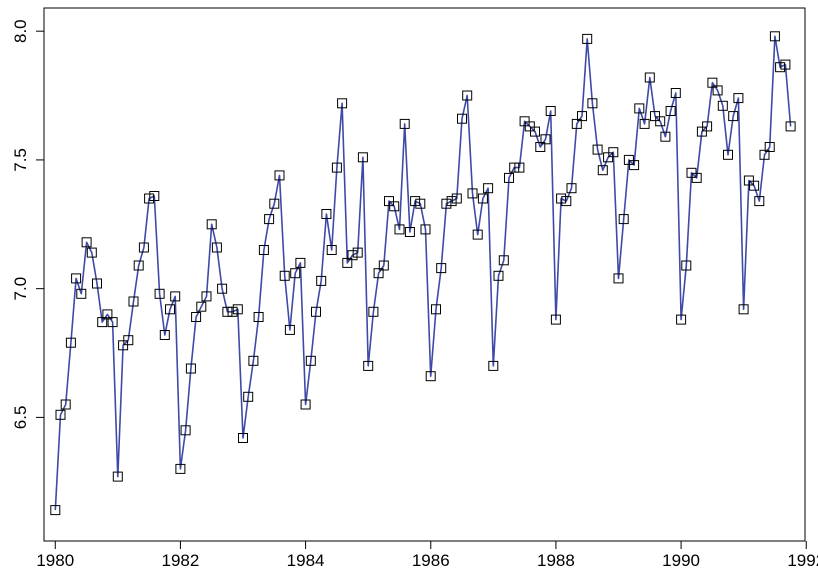 The image size is (818, 569). I want to click on y-tick-label: 7.5, so click(20, 160).